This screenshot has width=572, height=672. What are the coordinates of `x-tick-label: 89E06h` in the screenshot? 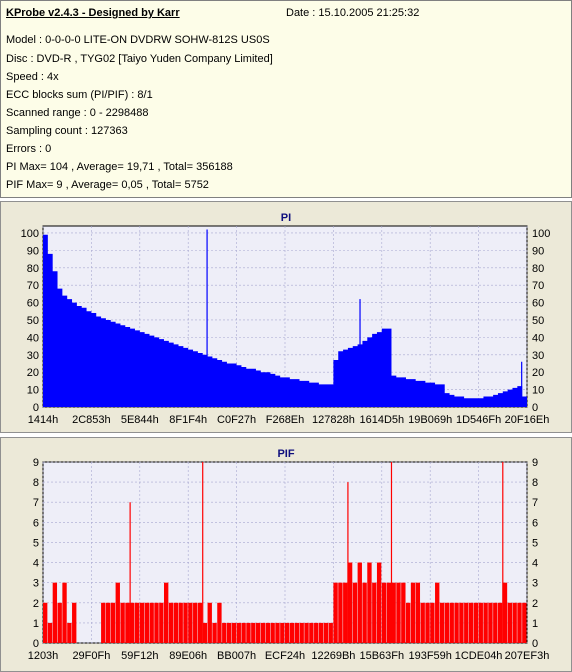 It's located at (188, 656).